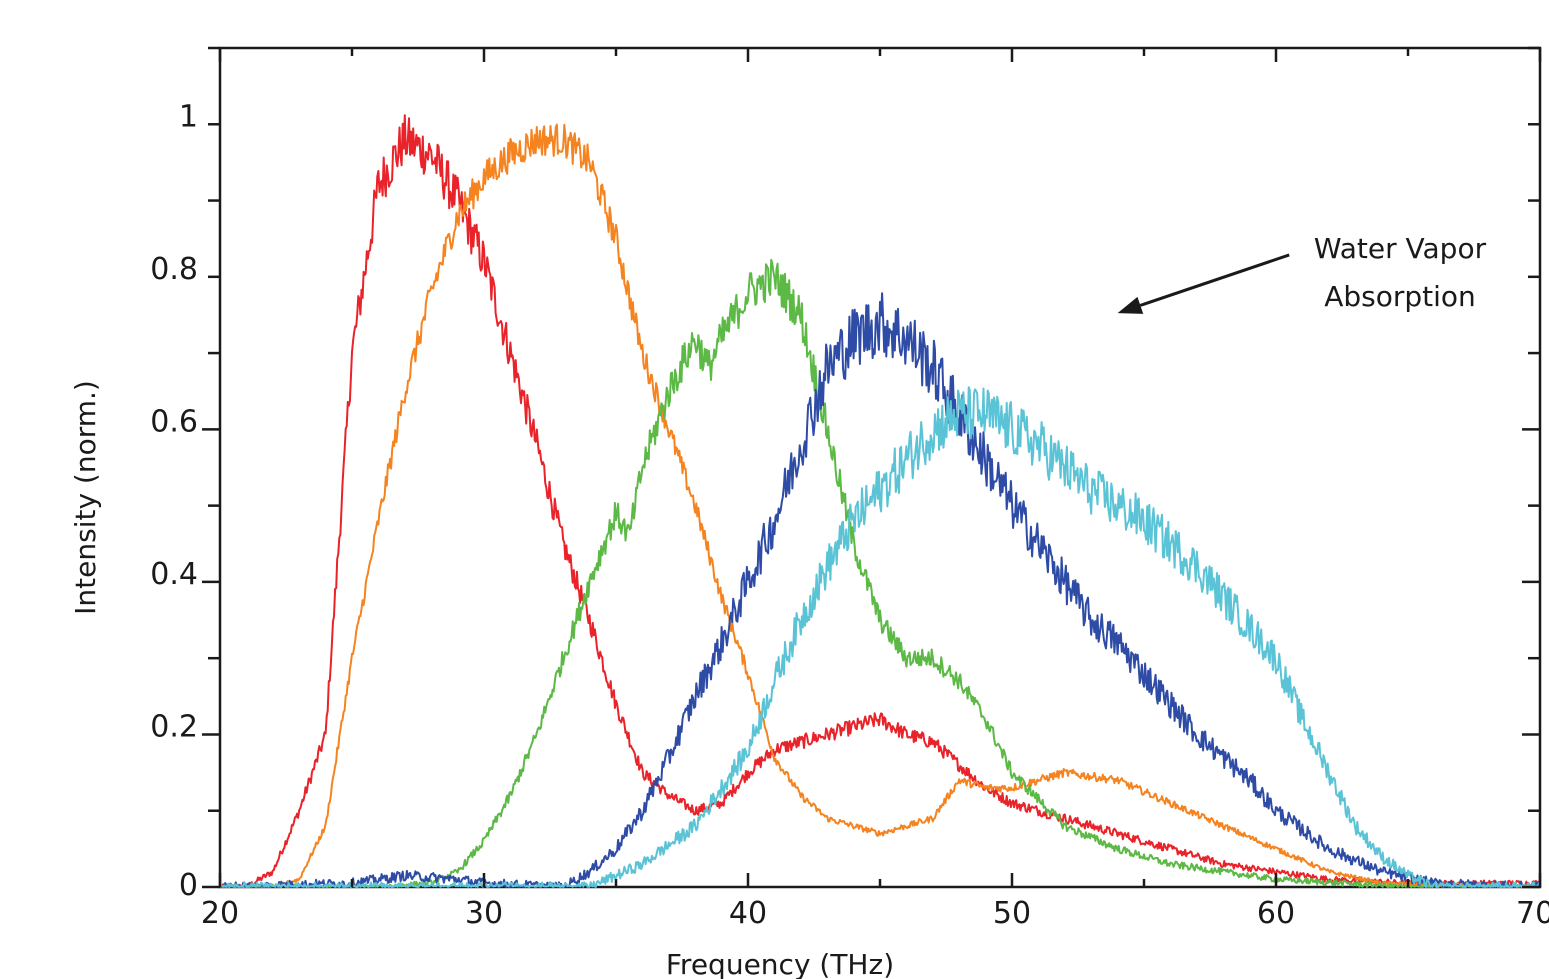 The width and height of the screenshot is (1549, 979). What do you see at coordinates (174, 421) in the screenshot?
I see `y-tick-label: 0.6` at bounding box center [174, 421].